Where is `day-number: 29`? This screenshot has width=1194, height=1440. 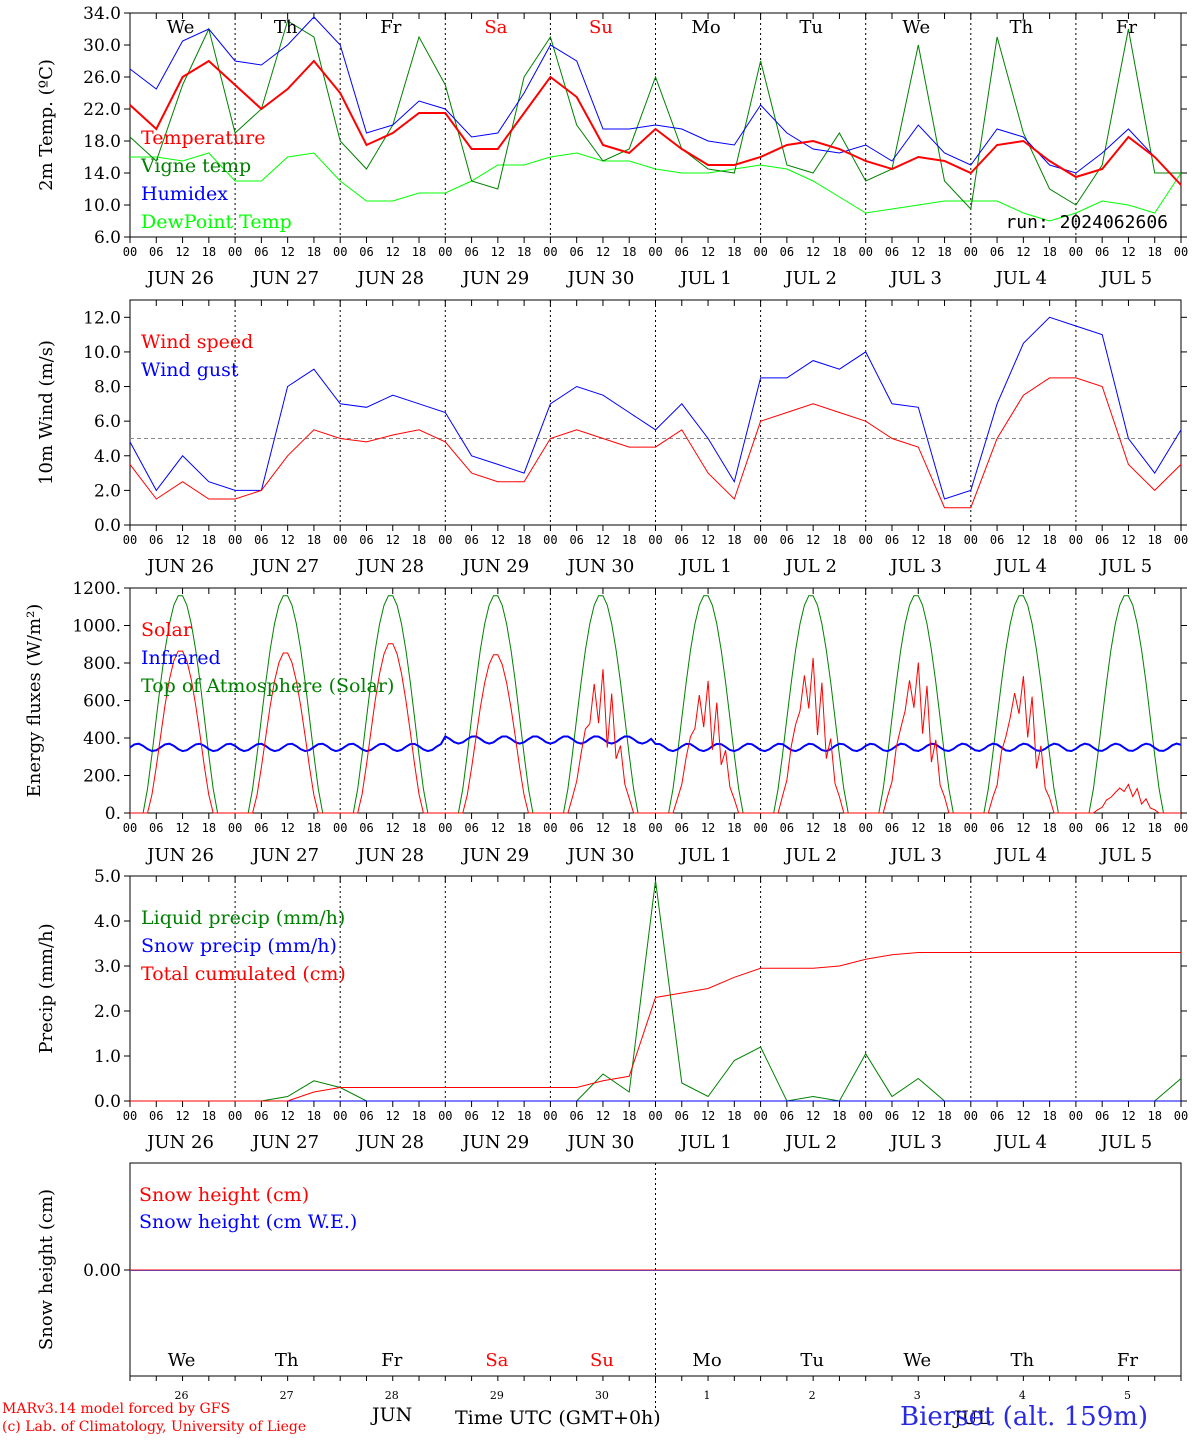
day-number: 29 is located at coordinates (497, 1395).